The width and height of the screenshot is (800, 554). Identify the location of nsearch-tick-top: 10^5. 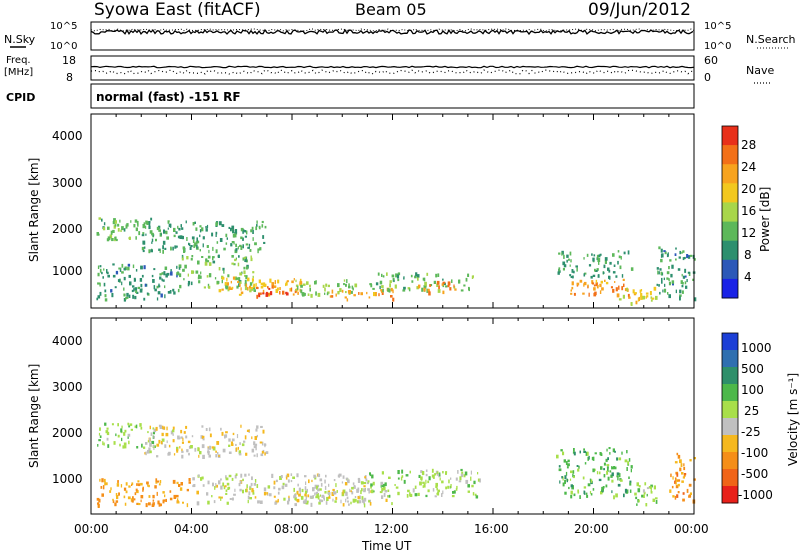
(717, 26).